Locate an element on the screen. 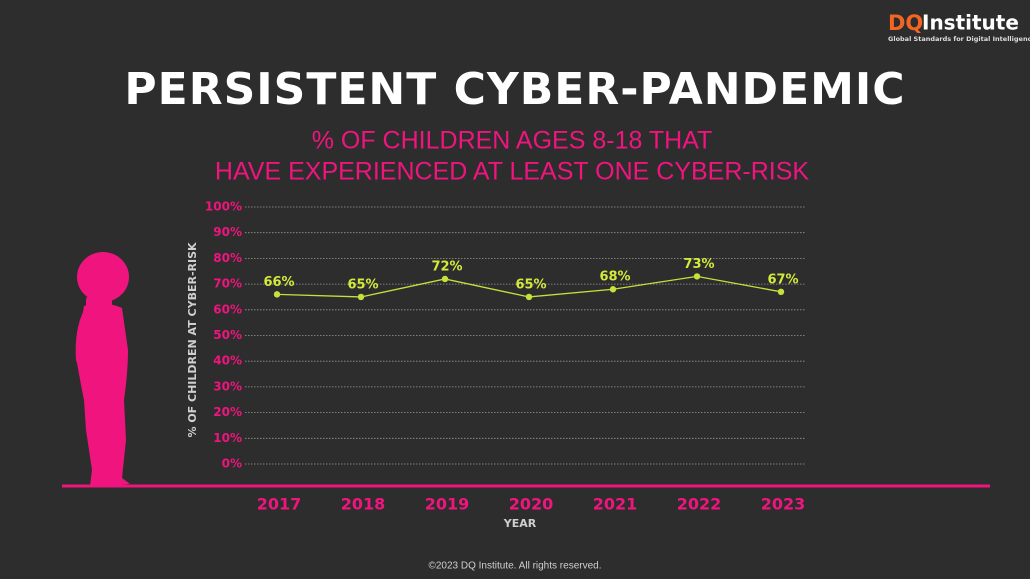 The width and height of the screenshot is (1030, 579). y-tick-label: 80% is located at coordinates (227, 258).